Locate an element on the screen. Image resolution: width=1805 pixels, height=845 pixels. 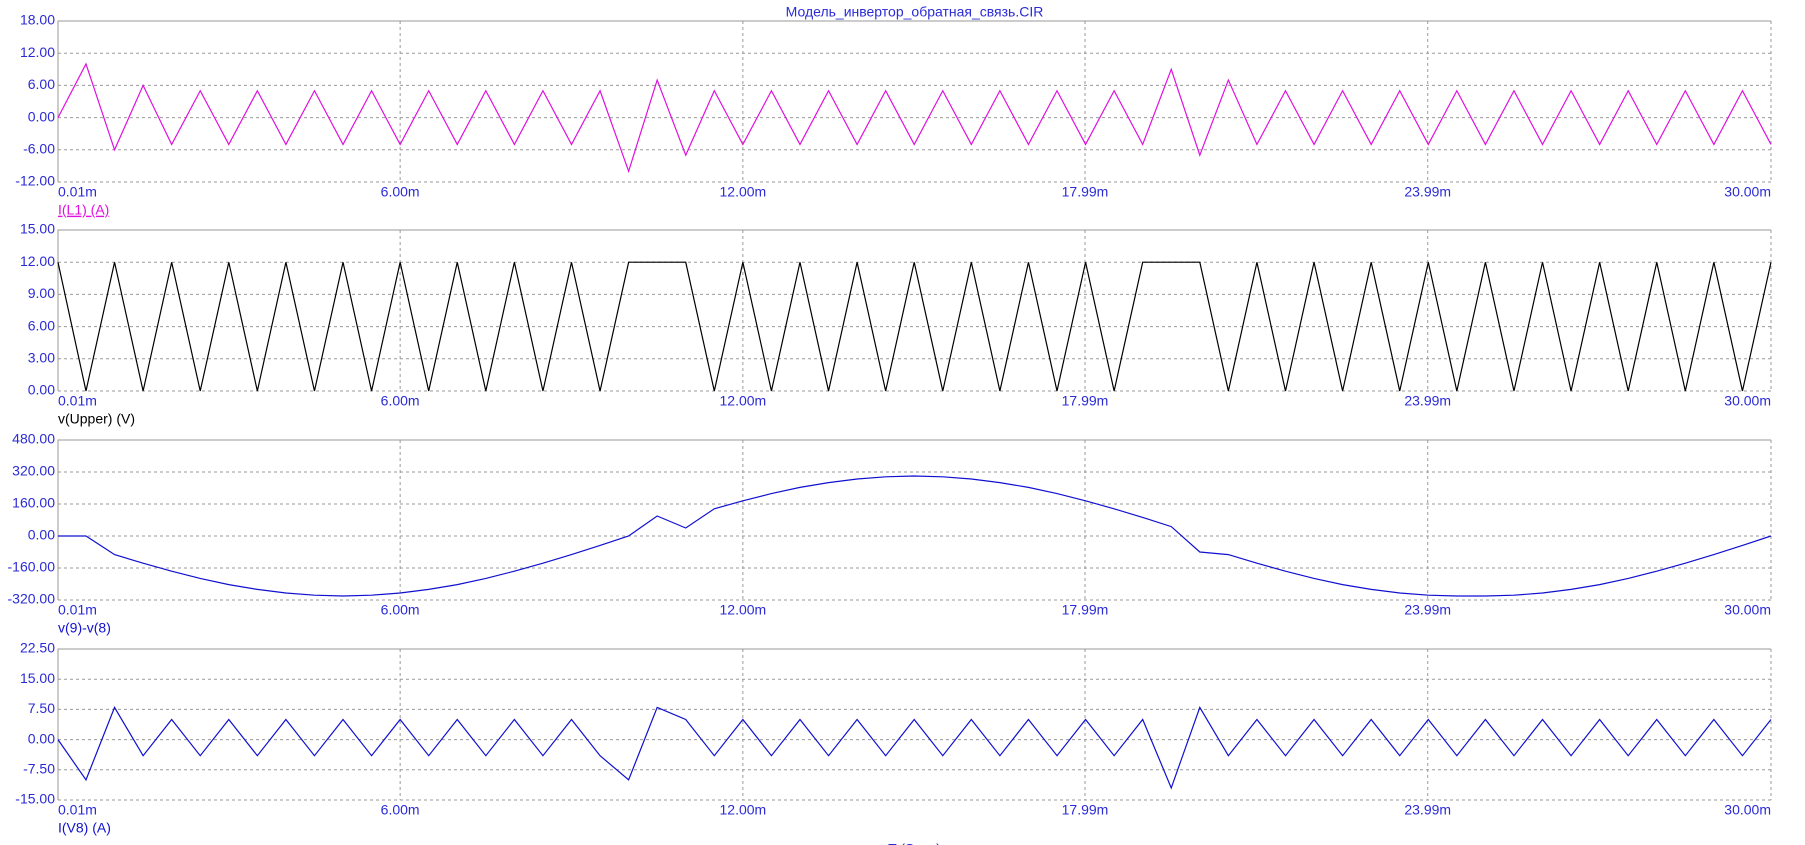
y-tick-label: -320.00 is located at coordinates (32, 599).